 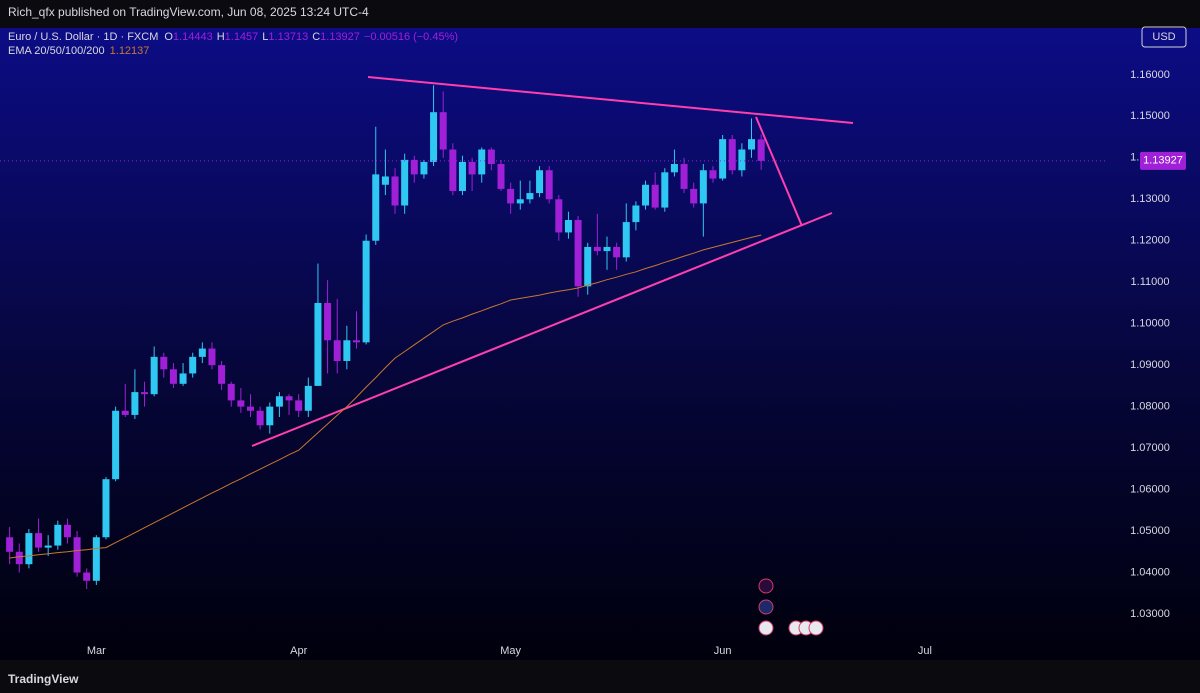 What do you see at coordinates (130, 51) in the screenshot?
I see `legend-ema-value: 1.12137` at bounding box center [130, 51].